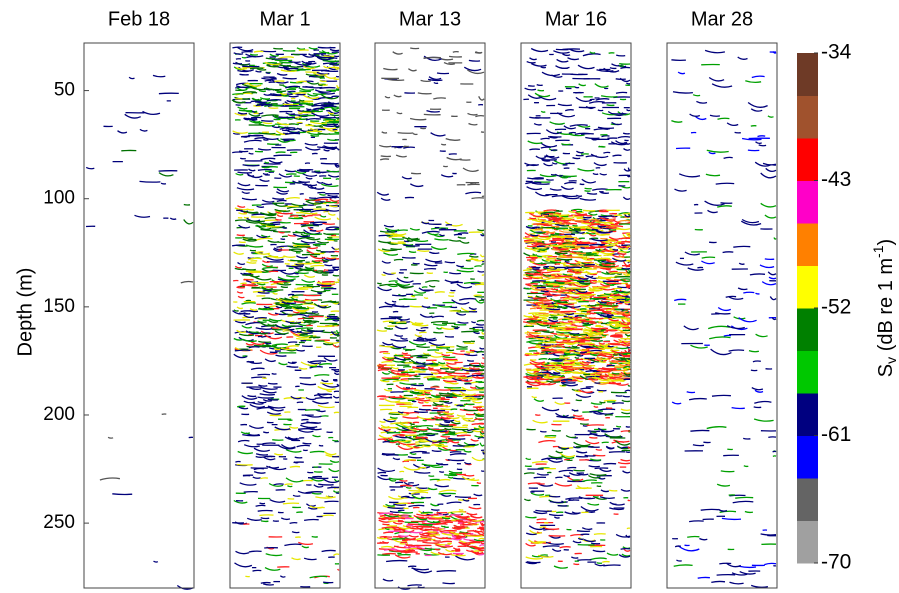 The height and width of the screenshot is (593, 899). What do you see at coordinates (430, 19) in the screenshot?
I see `panel-title: Mar 13` at bounding box center [430, 19].